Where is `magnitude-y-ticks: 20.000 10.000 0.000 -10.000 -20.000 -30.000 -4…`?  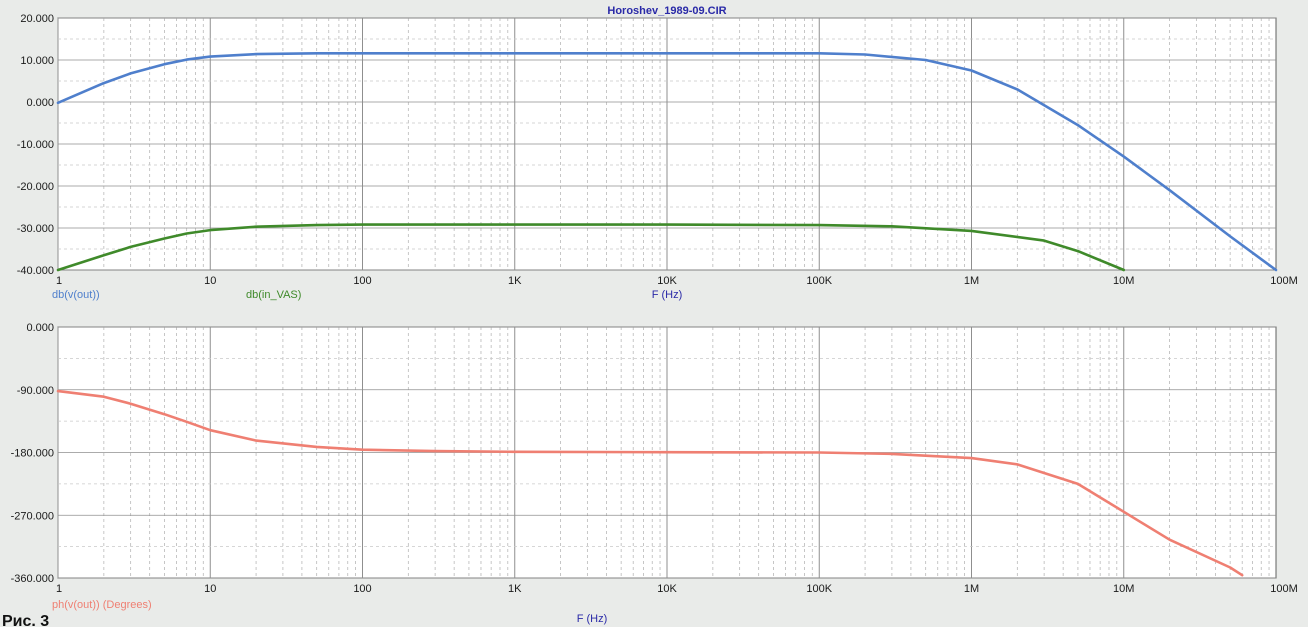
magnitude-y-ticks: 20.000 10.000 0.000 -10.000 -20.000 -30.000 -4… is located at coordinates (35, 145).